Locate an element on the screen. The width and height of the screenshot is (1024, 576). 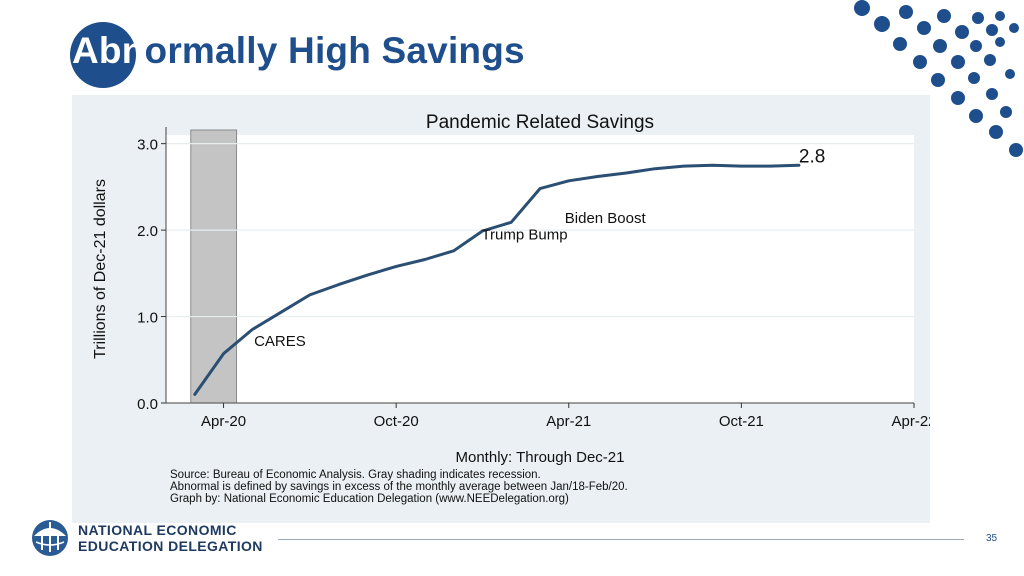
chart-title: Pandemic Related Savings is located at coordinates (540, 122).